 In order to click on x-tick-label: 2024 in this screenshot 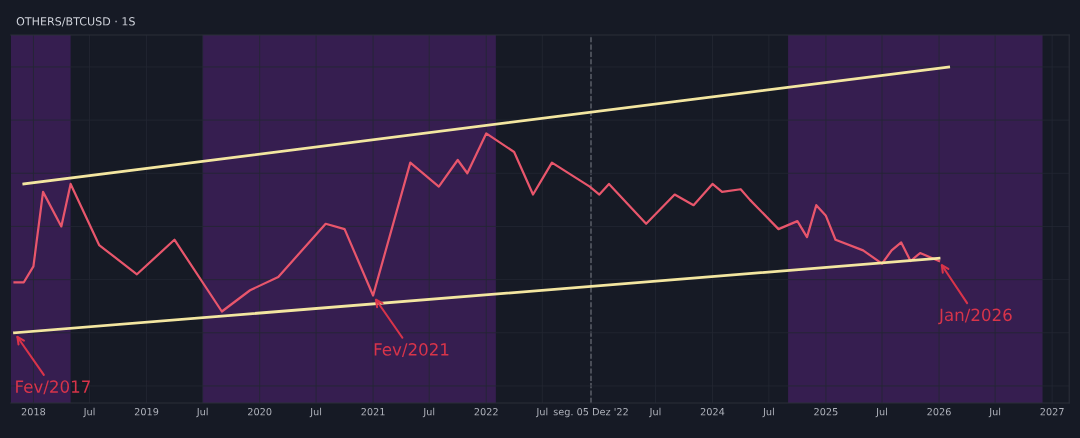, I will do `click(712, 411)`.